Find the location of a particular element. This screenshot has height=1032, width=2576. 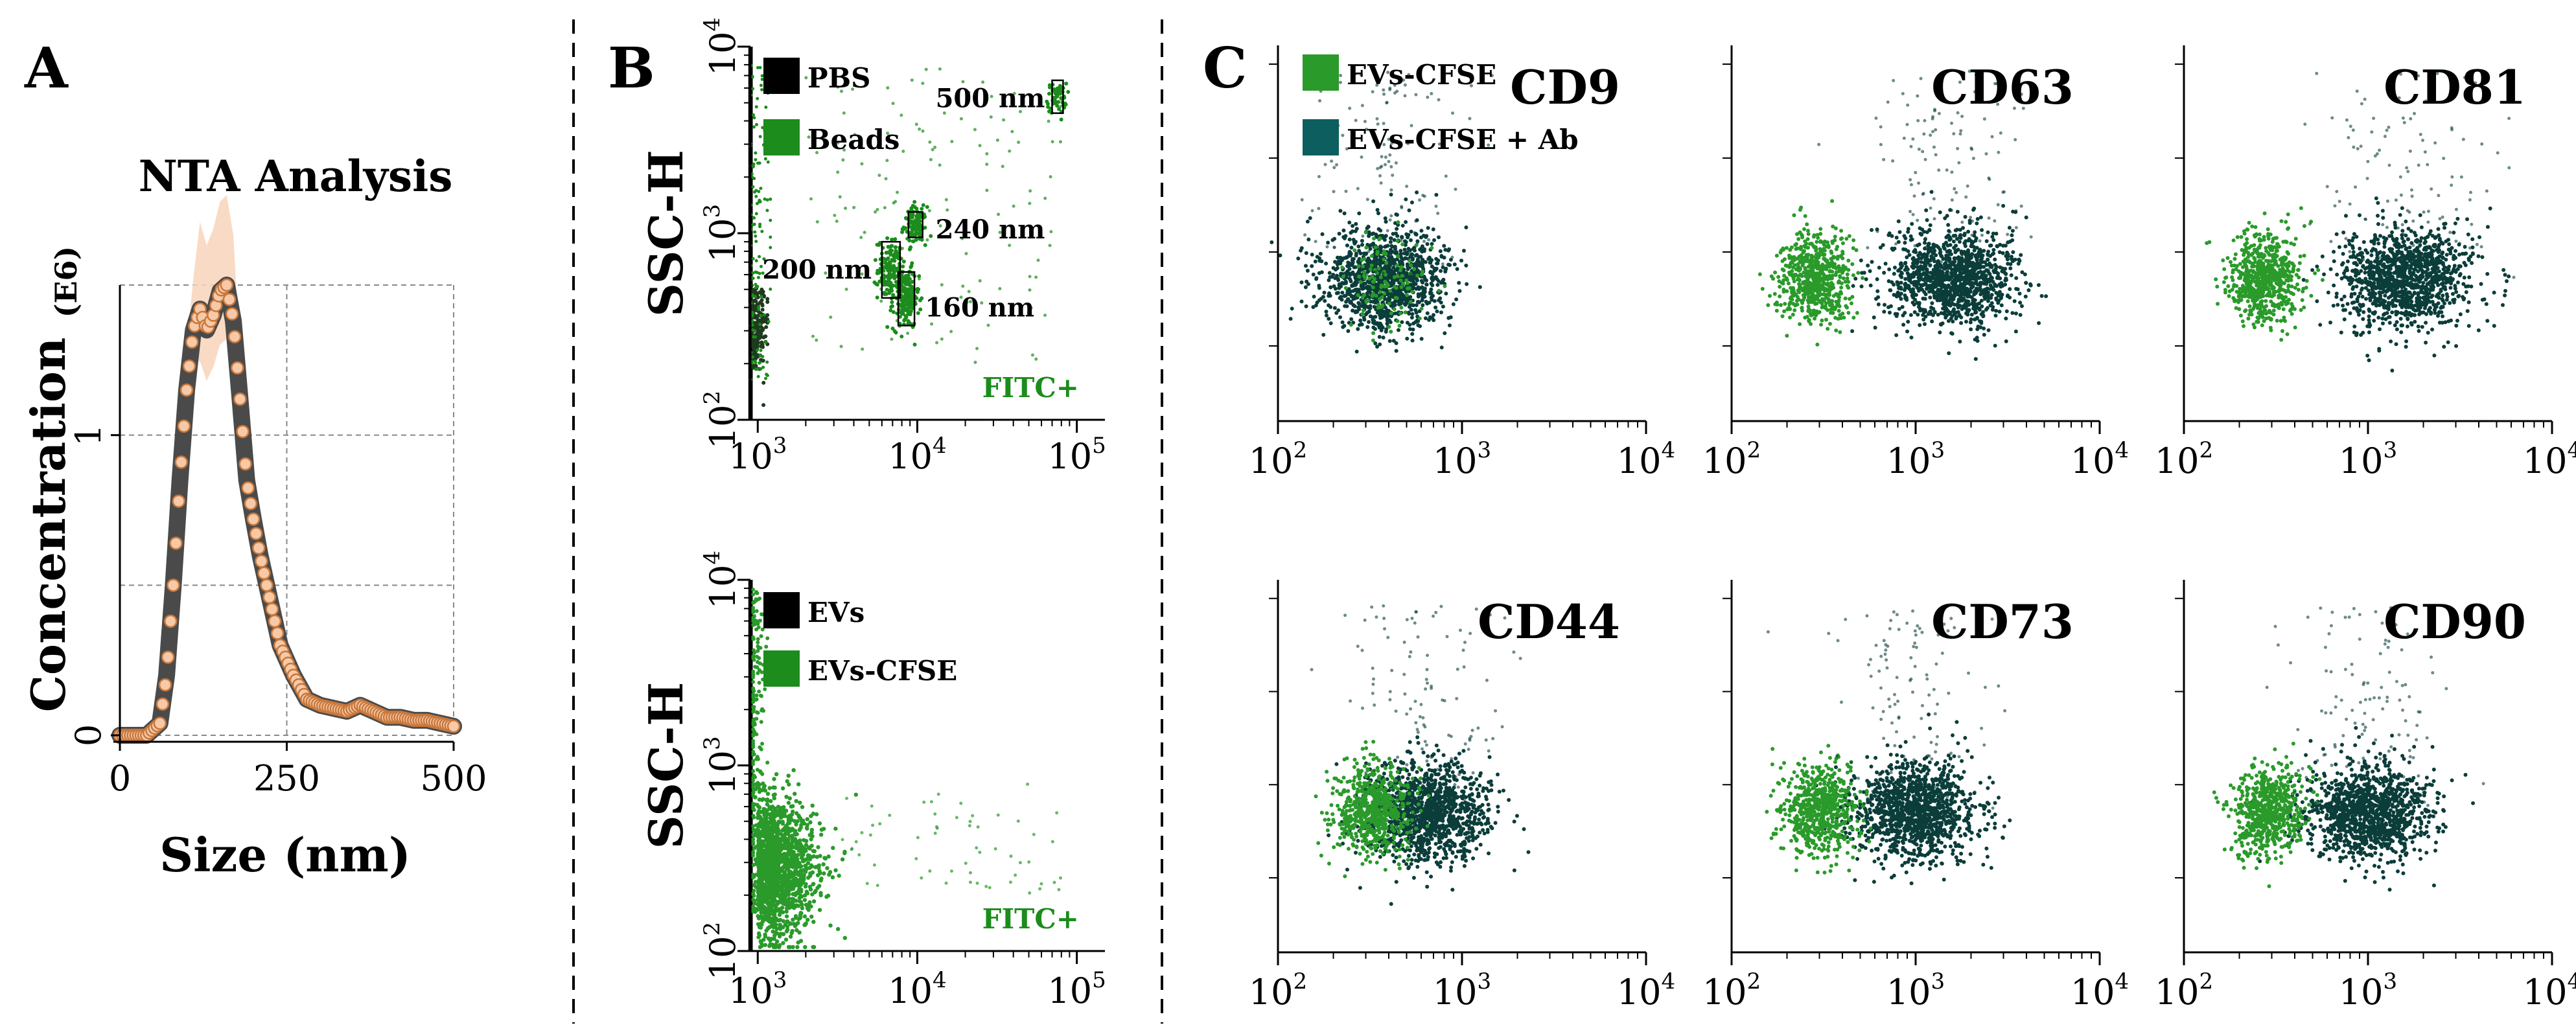

evs-y-tick-label: 103 is located at coordinates (721, 765).